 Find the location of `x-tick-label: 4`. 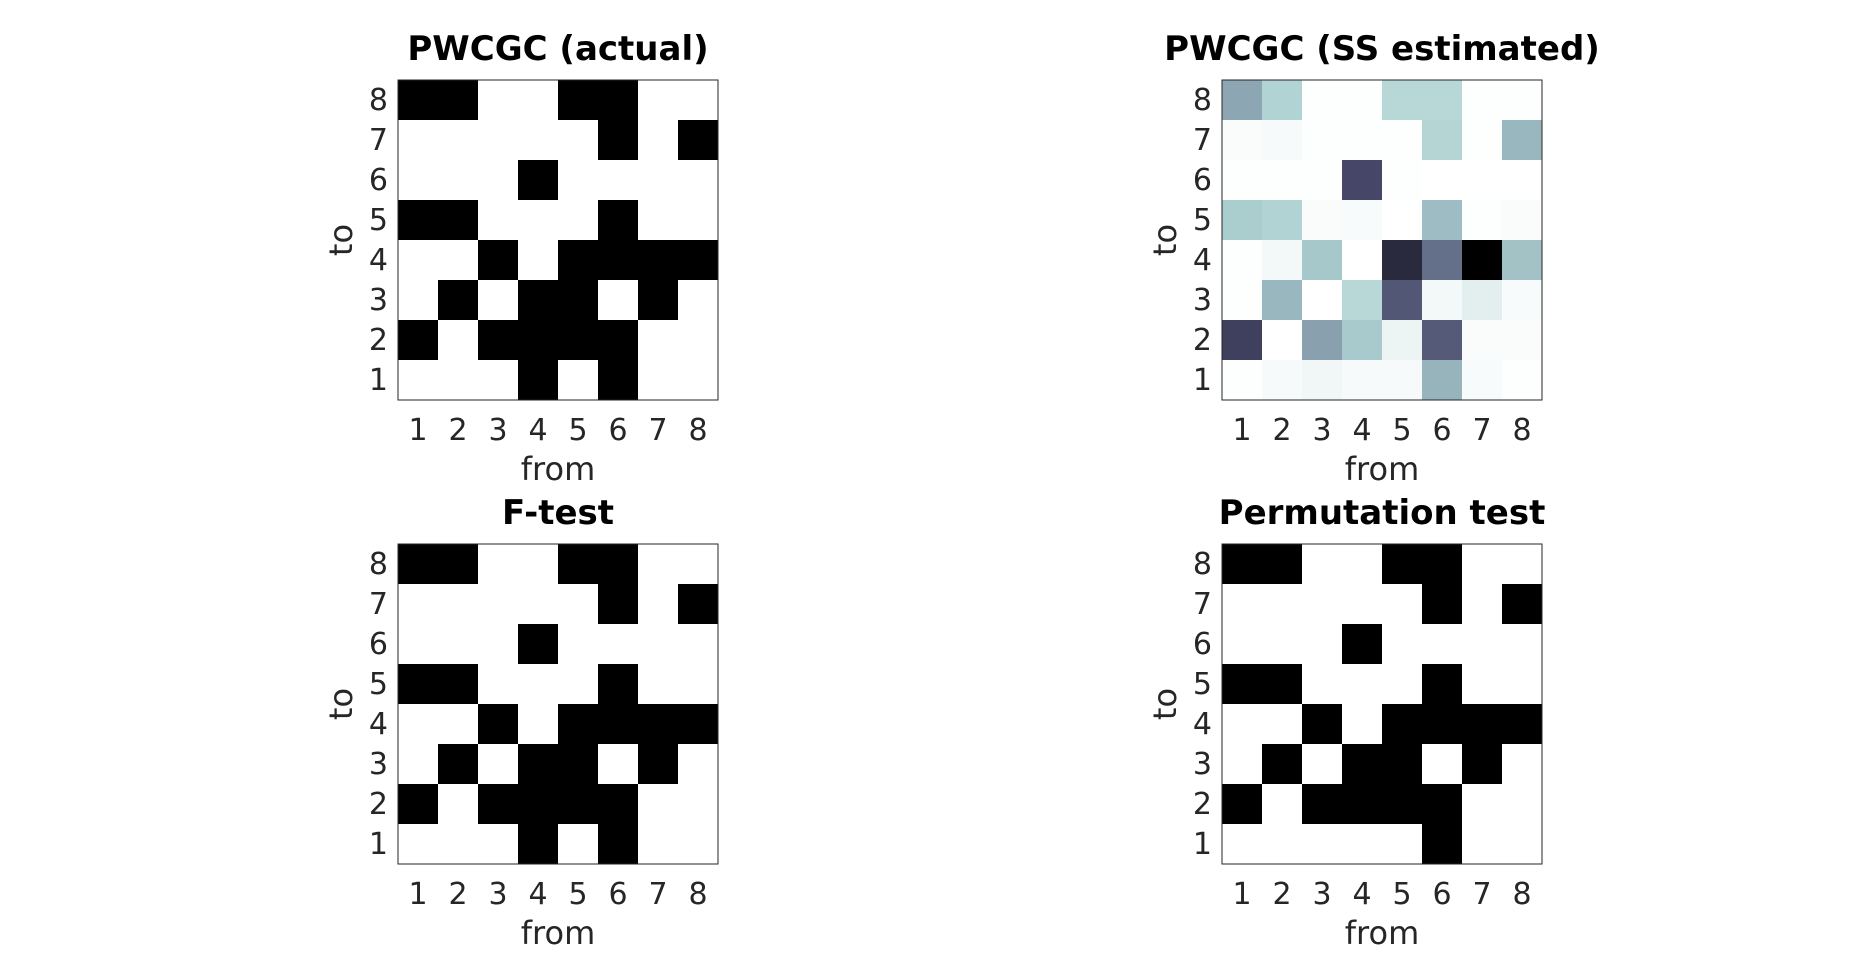

x-tick-label: 4 is located at coordinates (537, 894).